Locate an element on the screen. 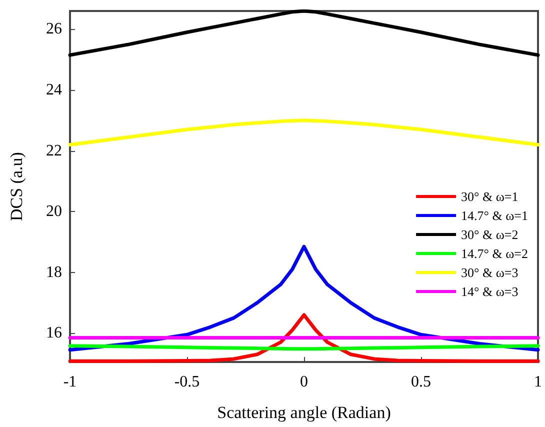 The height and width of the screenshot is (427, 545). x-tick-label: -0.5 is located at coordinates (187, 382).